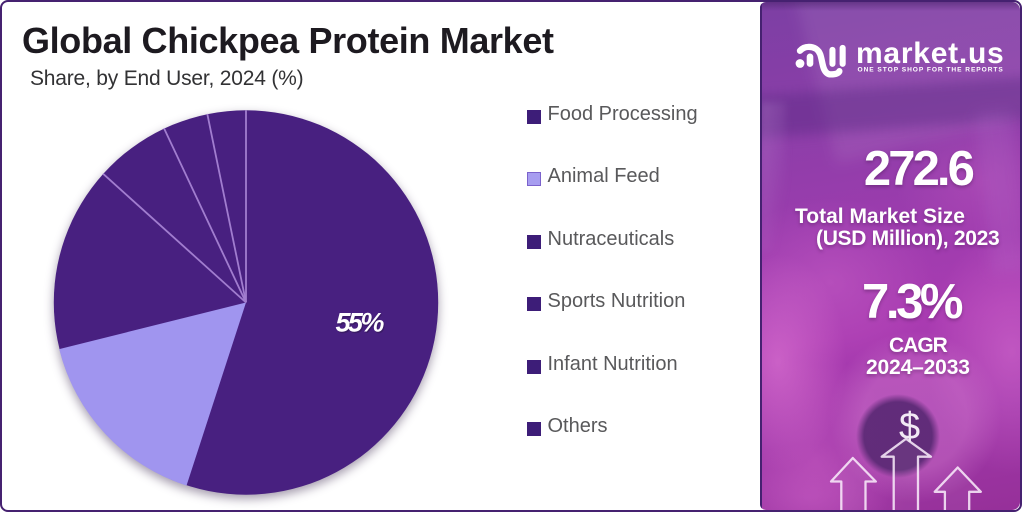 This screenshot has height=515, width=1024. What do you see at coordinates (930, 53) in the screenshot?
I see `svg-text: market.us` at bounding box center [930, 53].